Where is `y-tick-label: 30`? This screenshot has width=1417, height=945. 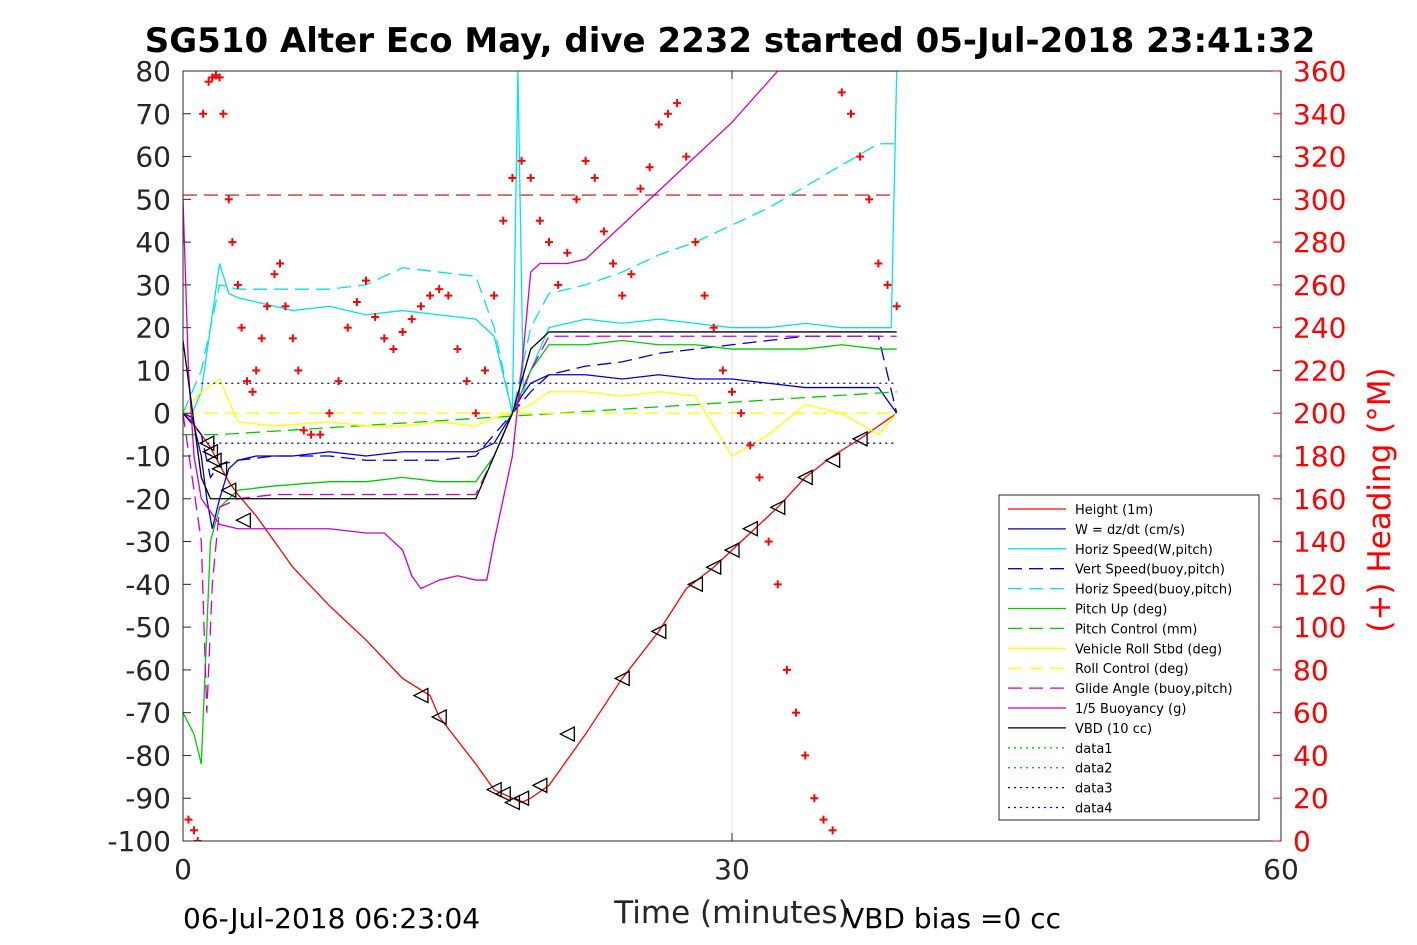 y-tick-label: 30 is located at coordinates (153, 285).